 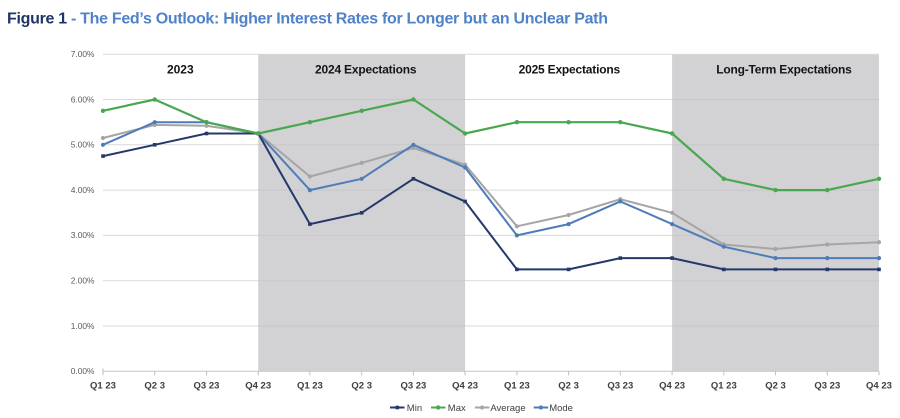 I want to click on svg-text: 2025 Expectations, so click(x=570, y=70).